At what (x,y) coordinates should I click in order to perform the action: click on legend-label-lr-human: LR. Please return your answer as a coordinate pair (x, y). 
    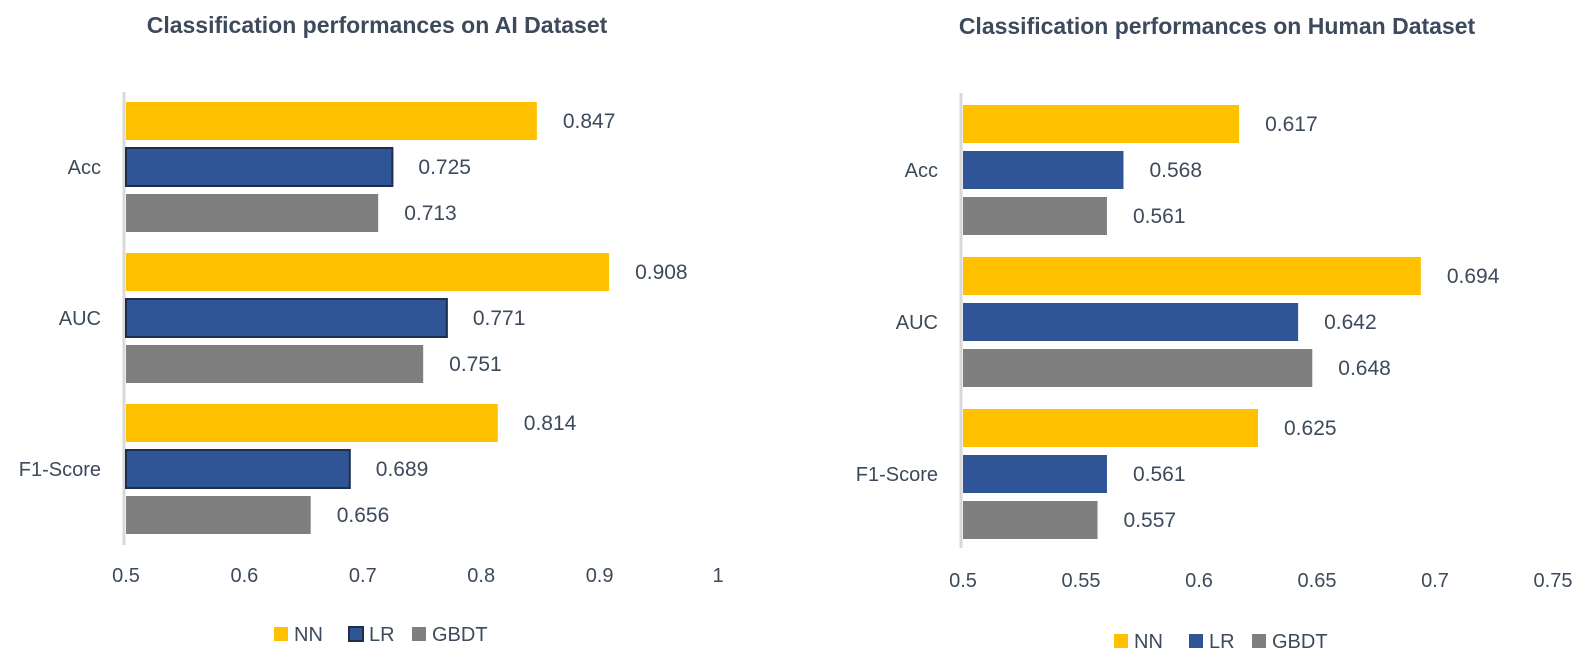
    Looking at the image, I should click on (1222, 642).